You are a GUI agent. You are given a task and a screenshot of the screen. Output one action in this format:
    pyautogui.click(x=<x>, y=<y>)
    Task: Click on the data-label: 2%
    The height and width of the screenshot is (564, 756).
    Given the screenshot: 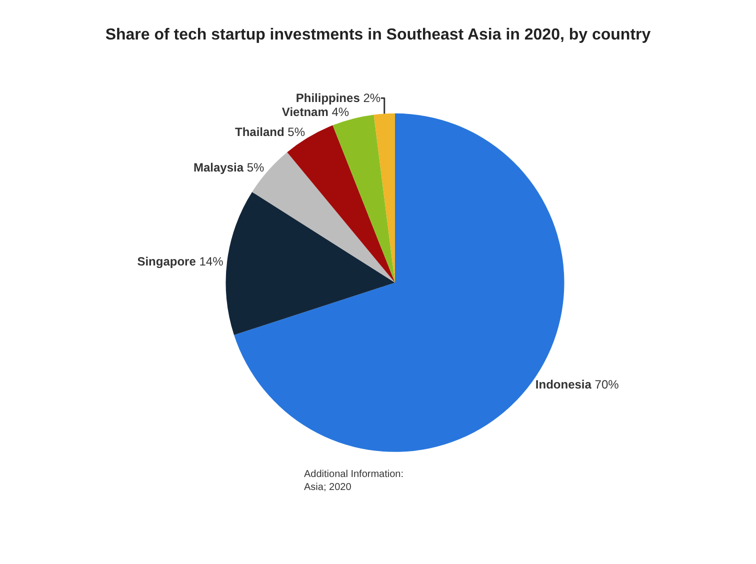 What is the action you would take?
    pyautogui.click(x=372, y=98)
    